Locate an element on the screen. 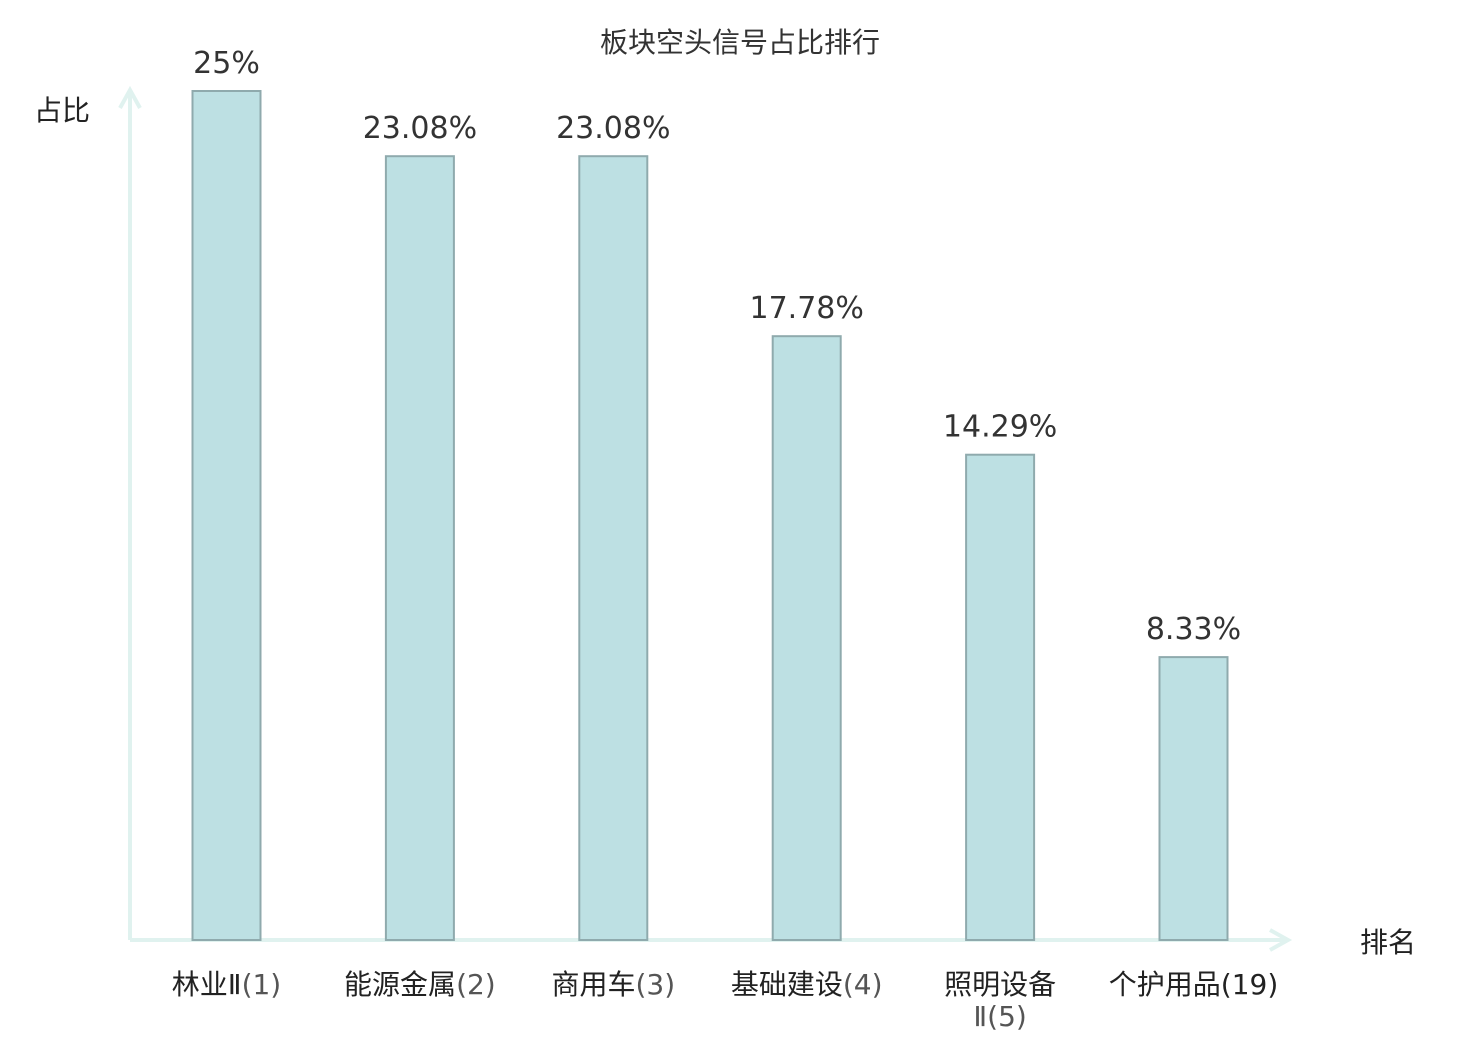  x-tick-label: 商用车(3) is located at coordinates (613, 984).